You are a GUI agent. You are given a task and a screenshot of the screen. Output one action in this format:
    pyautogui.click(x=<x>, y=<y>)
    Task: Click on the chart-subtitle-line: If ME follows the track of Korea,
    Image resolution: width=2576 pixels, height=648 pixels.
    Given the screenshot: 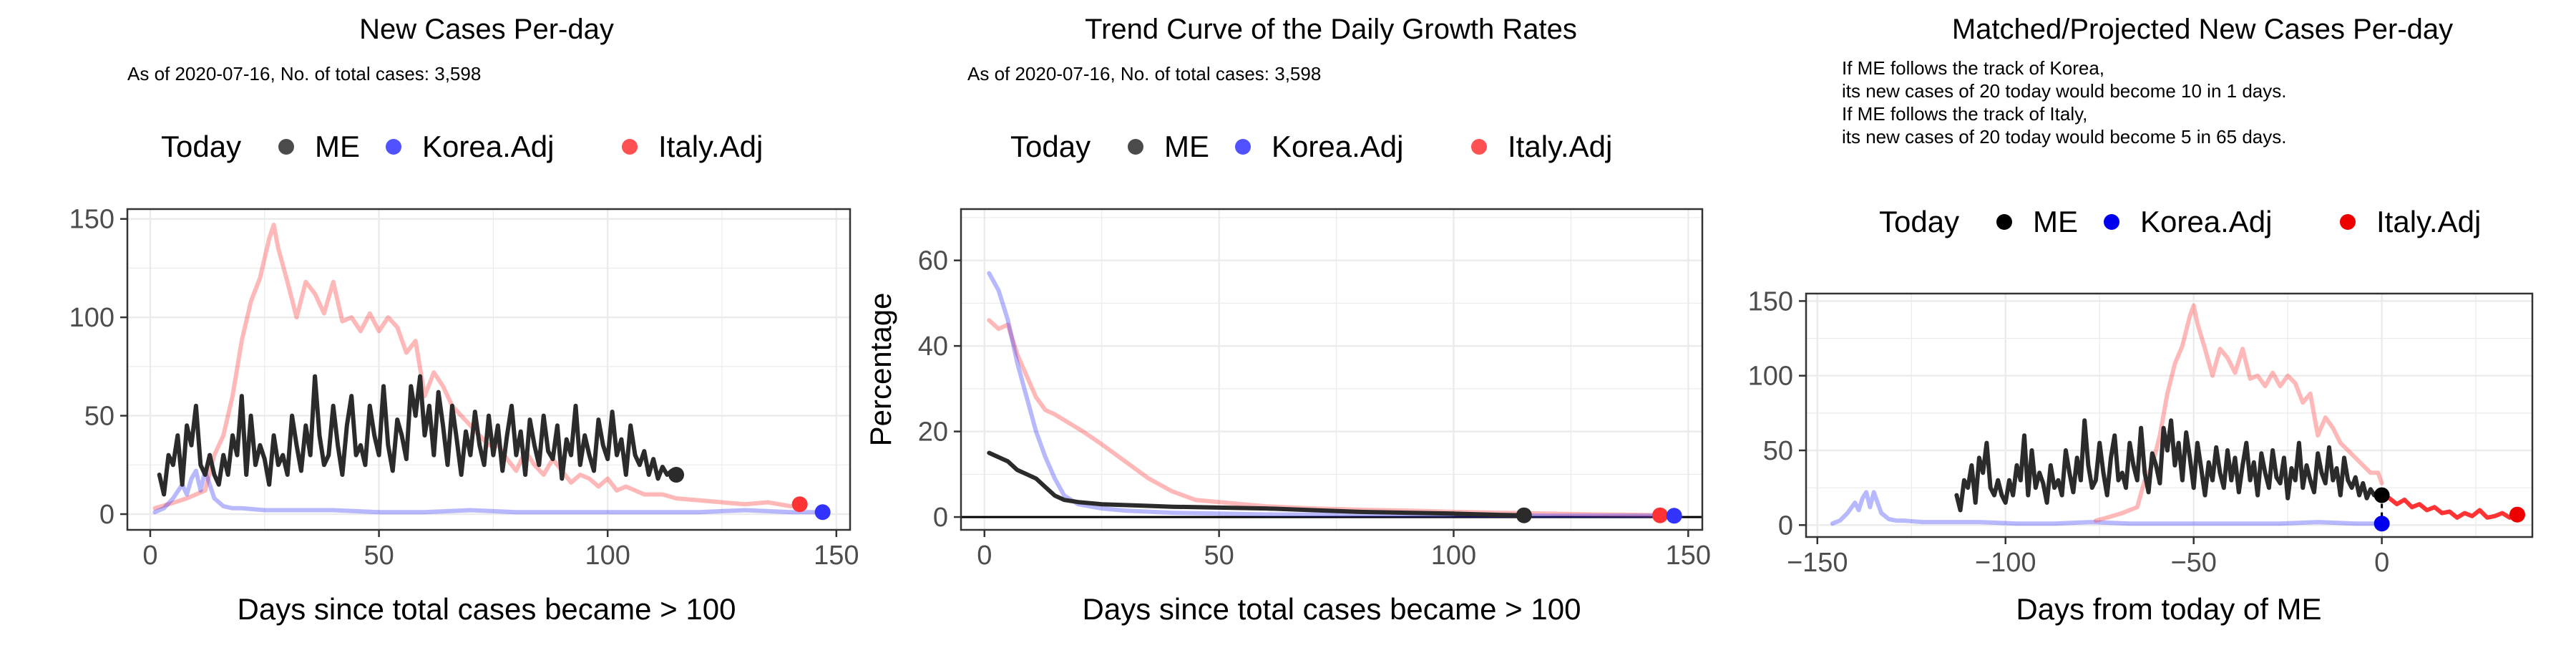 What is the action you would take?
    pyautogui.click(x=1973, y=68)
    